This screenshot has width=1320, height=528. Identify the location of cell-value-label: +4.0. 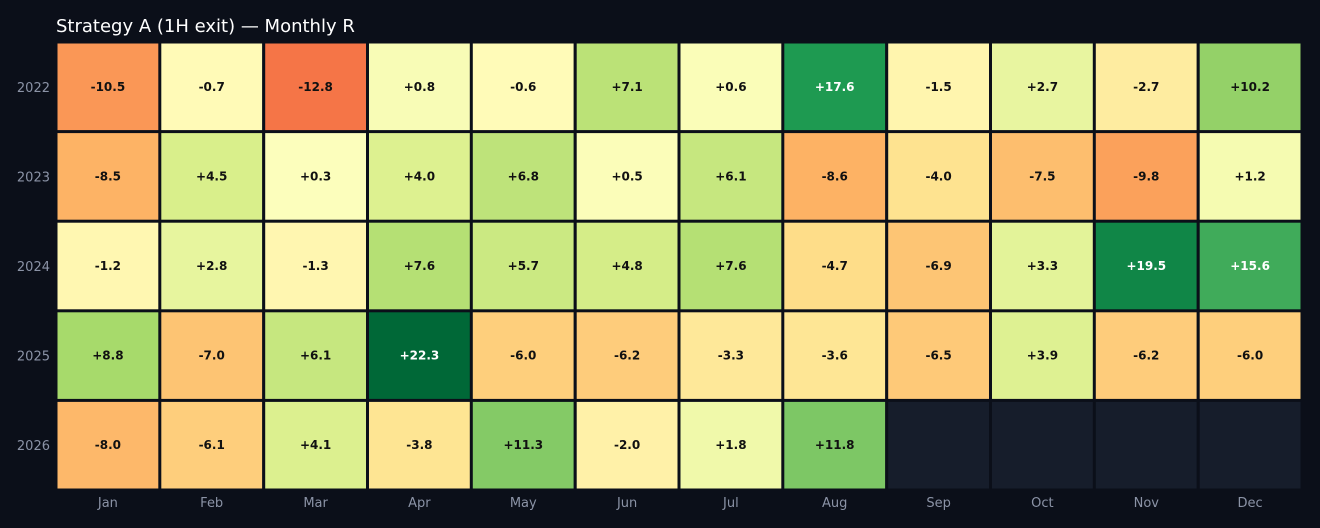
(419, 176).